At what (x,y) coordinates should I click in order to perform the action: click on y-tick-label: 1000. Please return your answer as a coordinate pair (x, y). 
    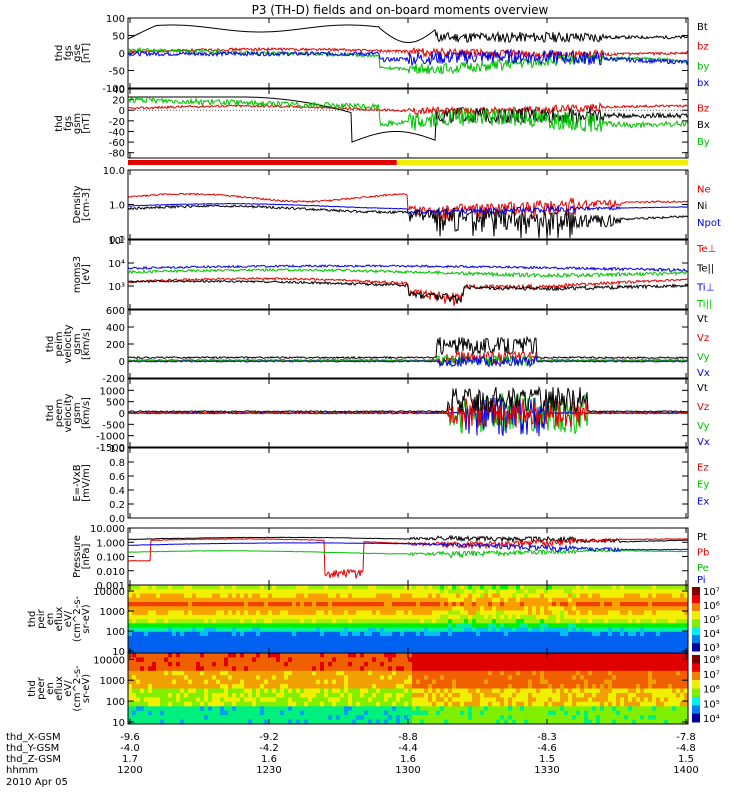
    Looking at the image, I should click on (112, 681).